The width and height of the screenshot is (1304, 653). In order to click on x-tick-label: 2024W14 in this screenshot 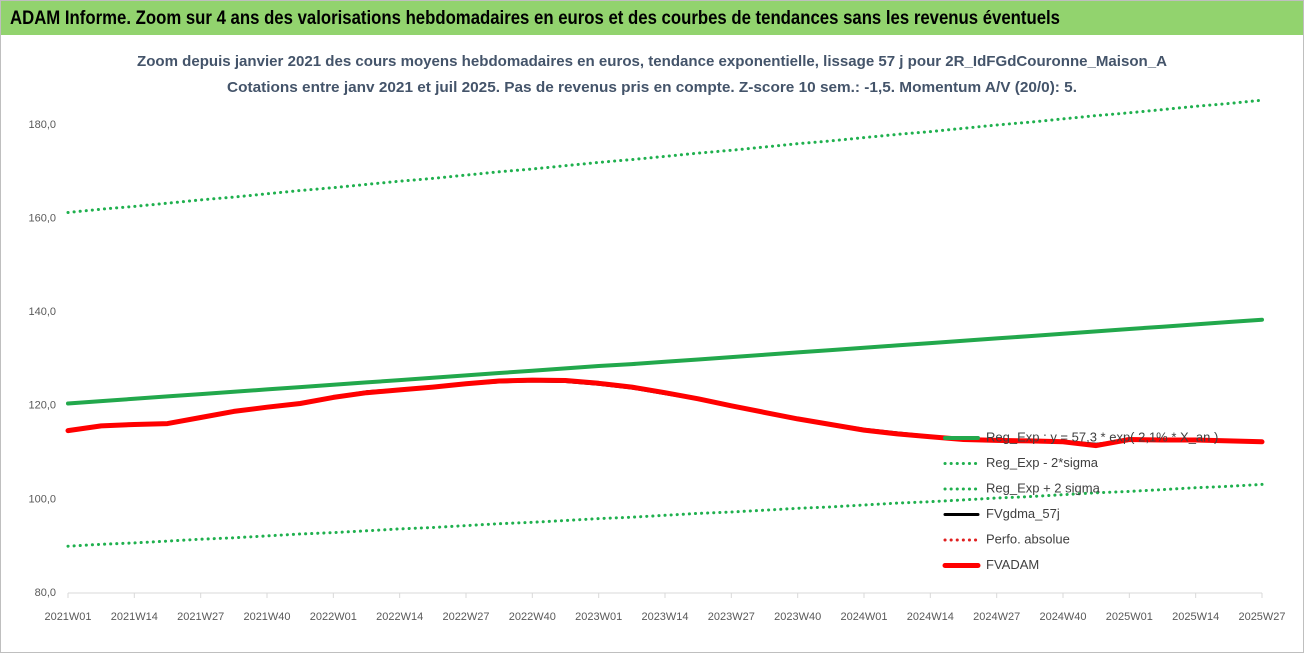, I will do `click(930, 617)`.